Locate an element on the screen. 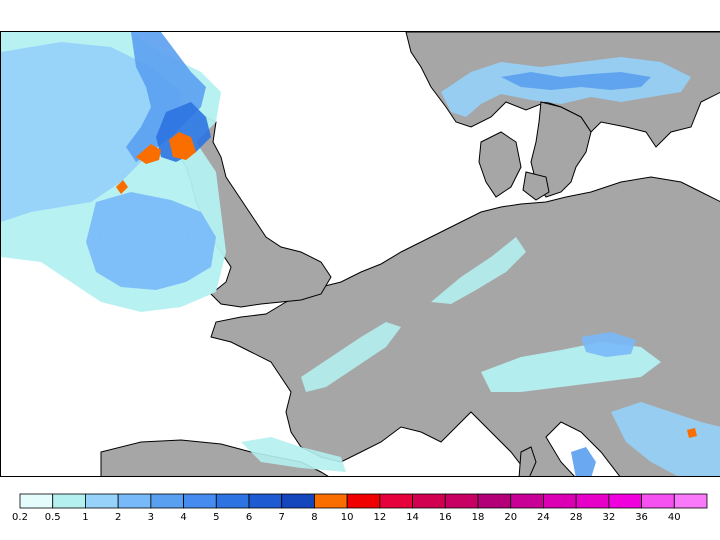 The width and height of the screenshot is (720, 540). precip-alps-mid is located at coordinates (608, 344).